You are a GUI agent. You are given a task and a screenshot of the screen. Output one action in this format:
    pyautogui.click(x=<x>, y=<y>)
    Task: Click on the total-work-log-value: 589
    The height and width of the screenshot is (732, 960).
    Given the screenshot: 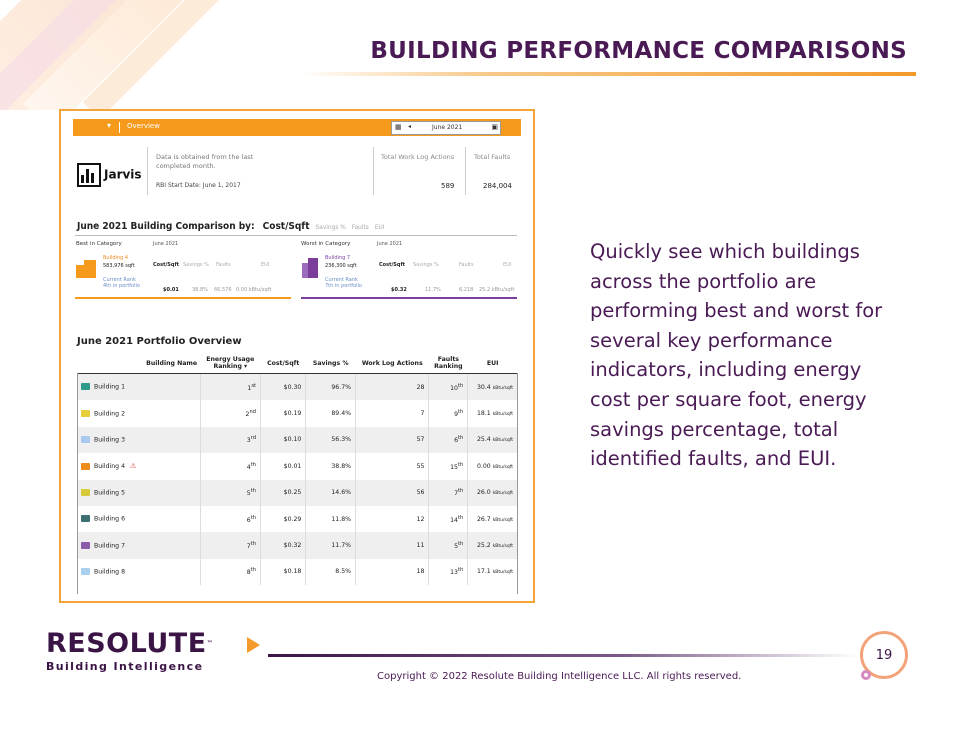 What is the action you would take?
    pyautogui.click(x=448, y=186)
    